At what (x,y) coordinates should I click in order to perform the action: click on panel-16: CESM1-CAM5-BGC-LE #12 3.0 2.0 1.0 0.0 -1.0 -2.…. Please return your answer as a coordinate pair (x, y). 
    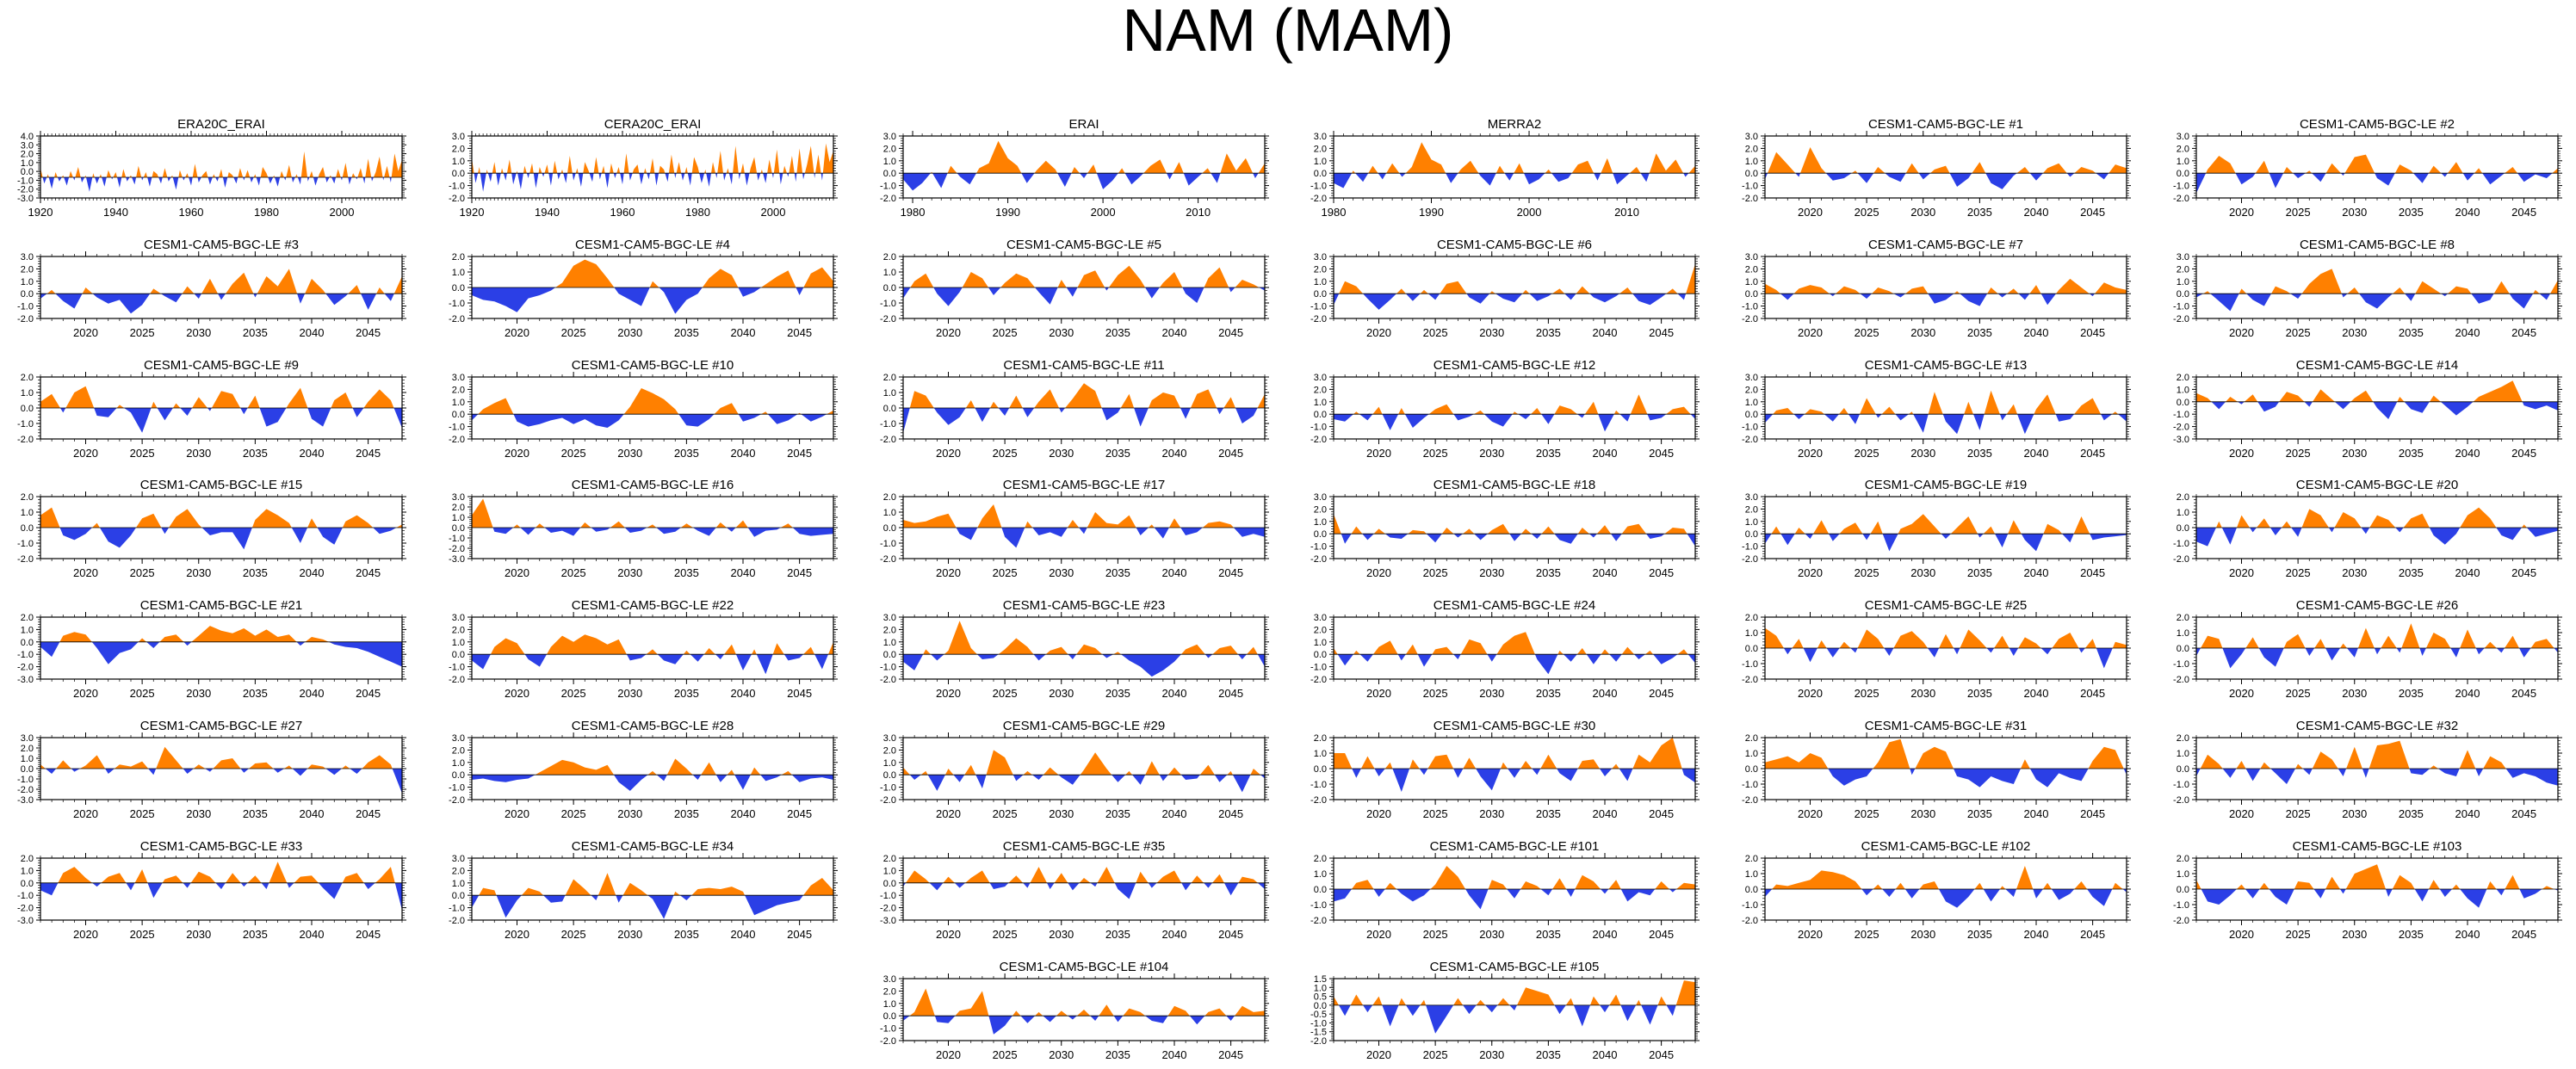
    Looking at the image, I should click on (1505, 409).